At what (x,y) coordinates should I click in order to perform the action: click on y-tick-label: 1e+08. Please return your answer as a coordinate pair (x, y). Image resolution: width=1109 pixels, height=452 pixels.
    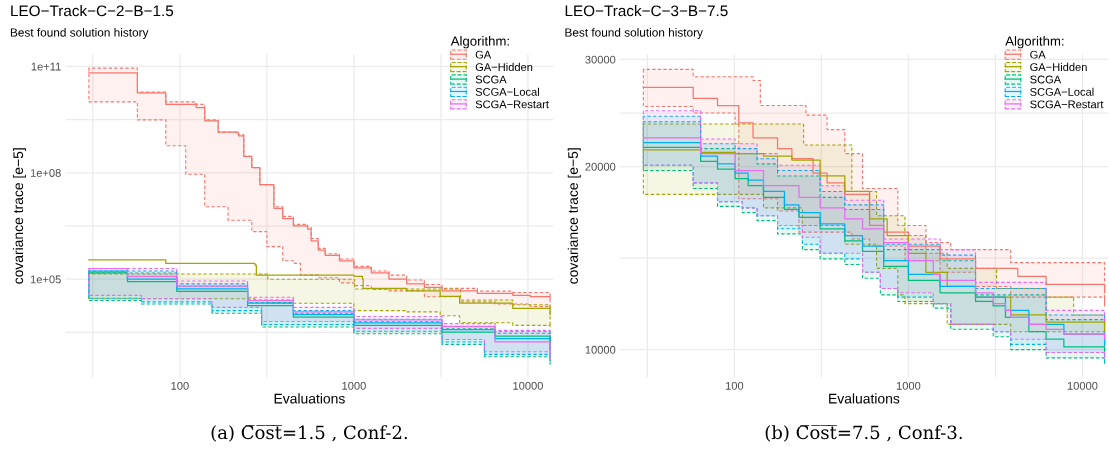
    Looking at the image, I should click on (45, 173).